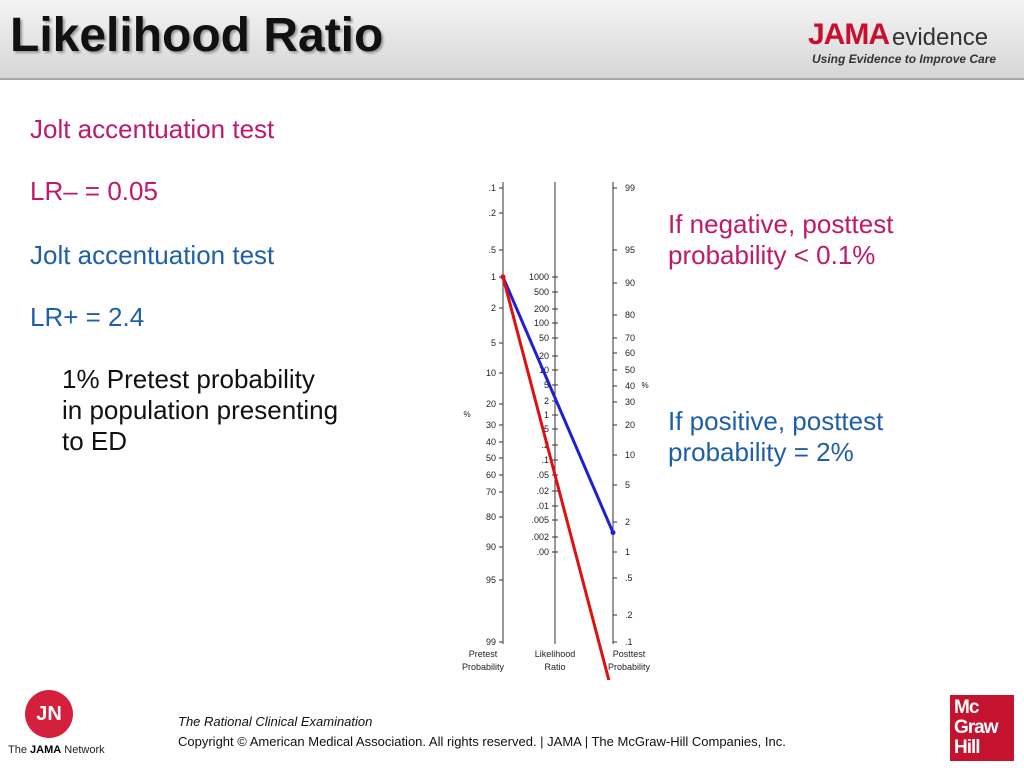 The width and height of the screenshot is (1024, 768). What do you see at coordinates (503, 277) in the screenshot?
I see `nomogram-point-negative-start` at bounding box center [503, 277].